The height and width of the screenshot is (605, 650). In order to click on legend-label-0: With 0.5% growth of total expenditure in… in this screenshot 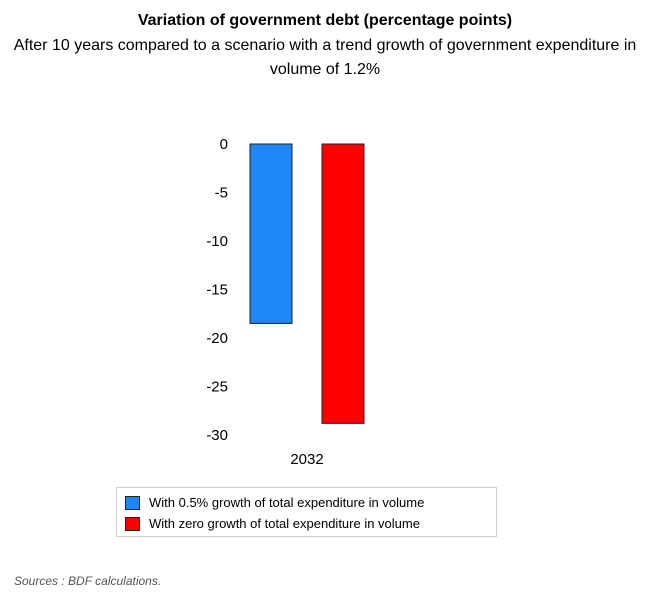, I will do `click(287, 502)`.